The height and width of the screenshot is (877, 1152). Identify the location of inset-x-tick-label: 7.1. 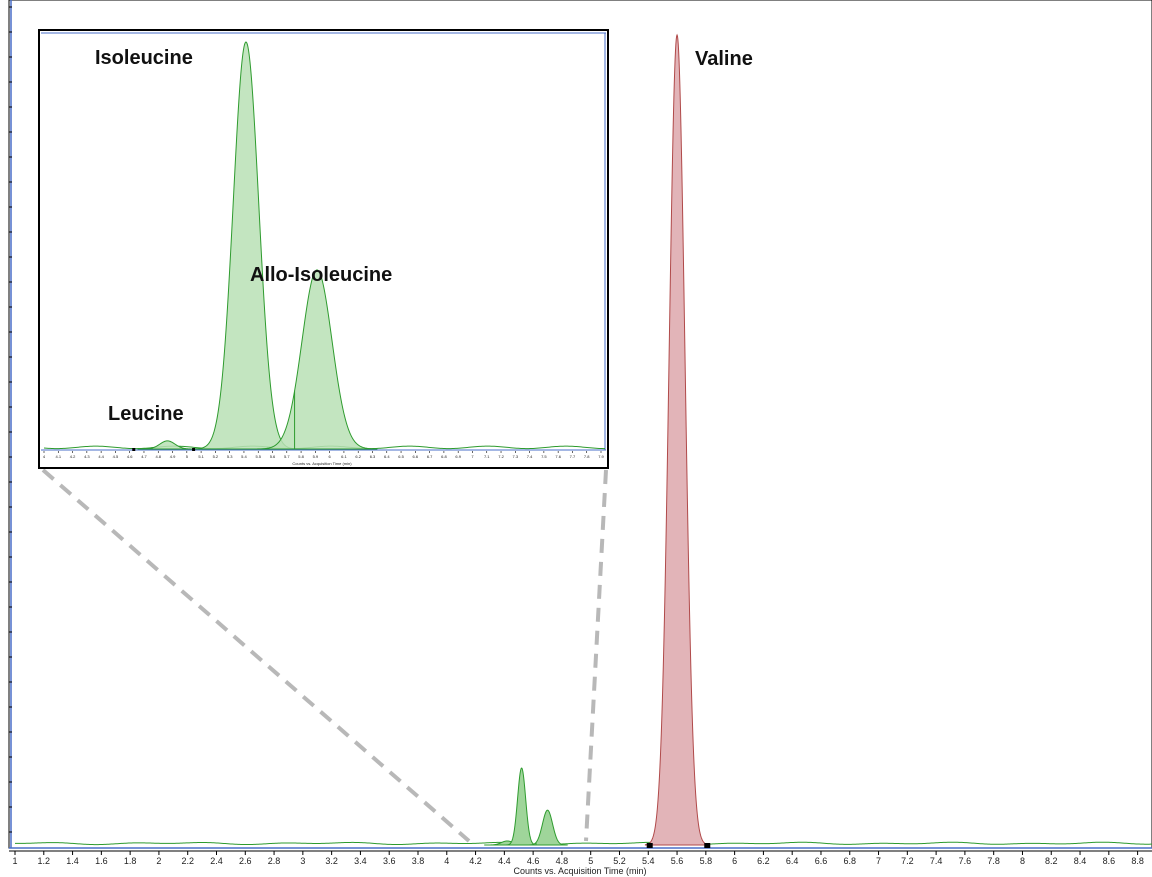
(487, 456).